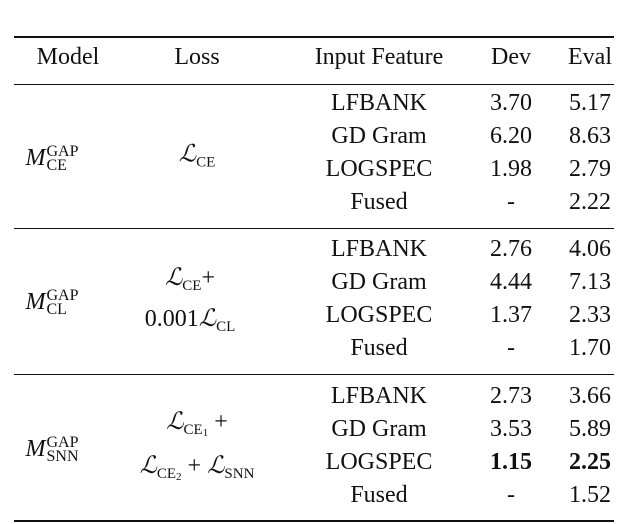  I want to click on eval-cell: 2.22, so click(590, 202).